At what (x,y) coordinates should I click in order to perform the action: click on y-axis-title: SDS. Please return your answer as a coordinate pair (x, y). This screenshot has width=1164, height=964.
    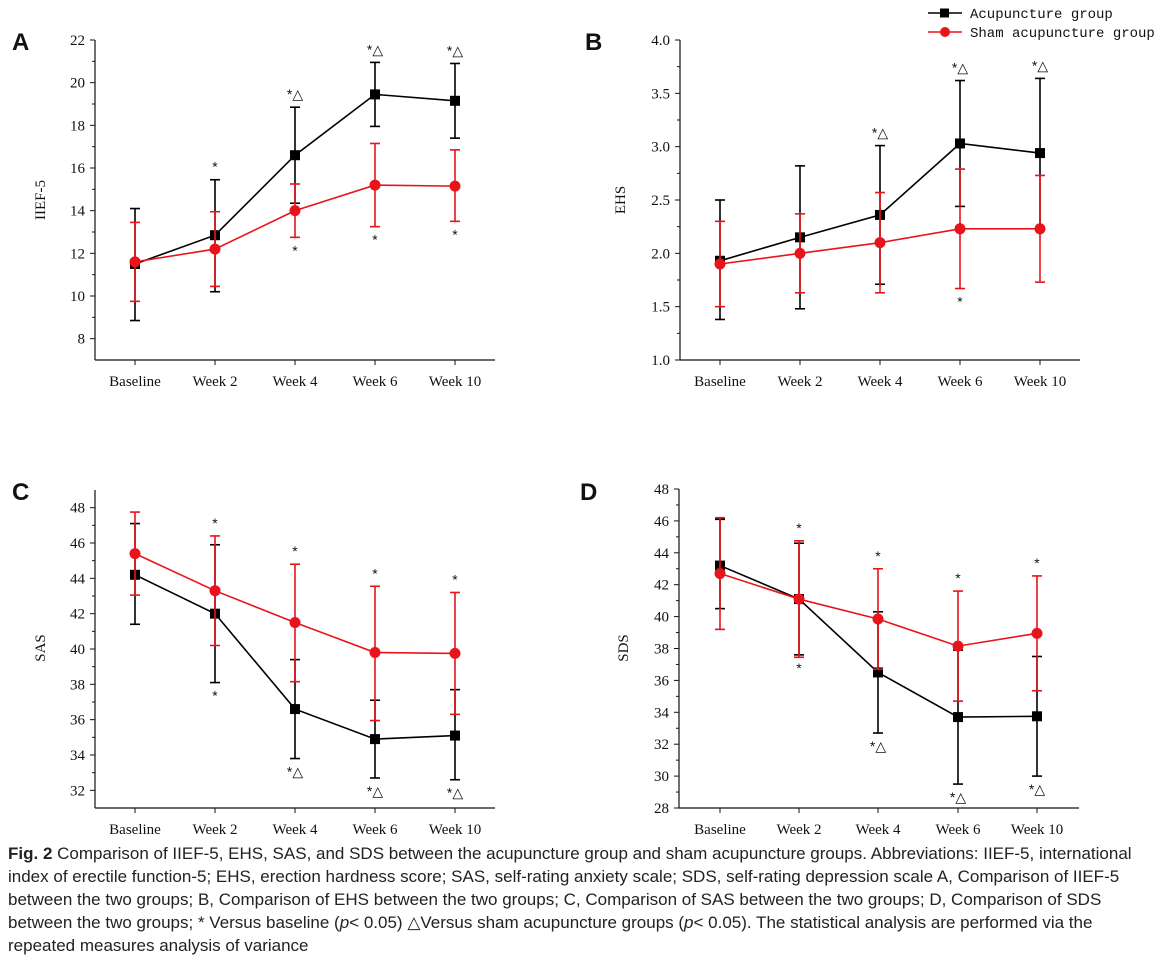
    Looking at the image, I should click on (624, 648).